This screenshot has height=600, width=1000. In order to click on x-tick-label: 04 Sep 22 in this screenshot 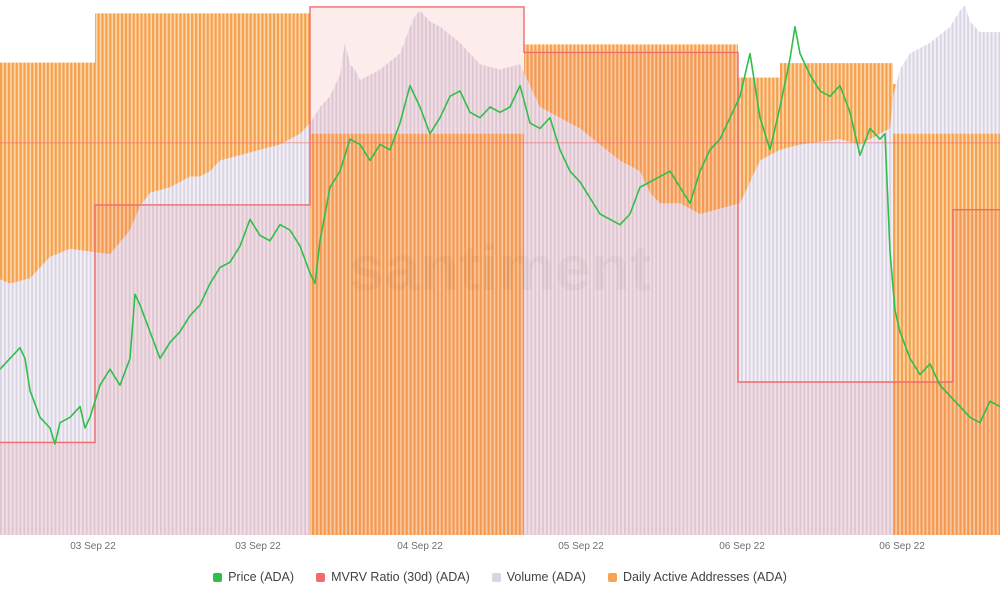, I will do `click(420, 546)`.